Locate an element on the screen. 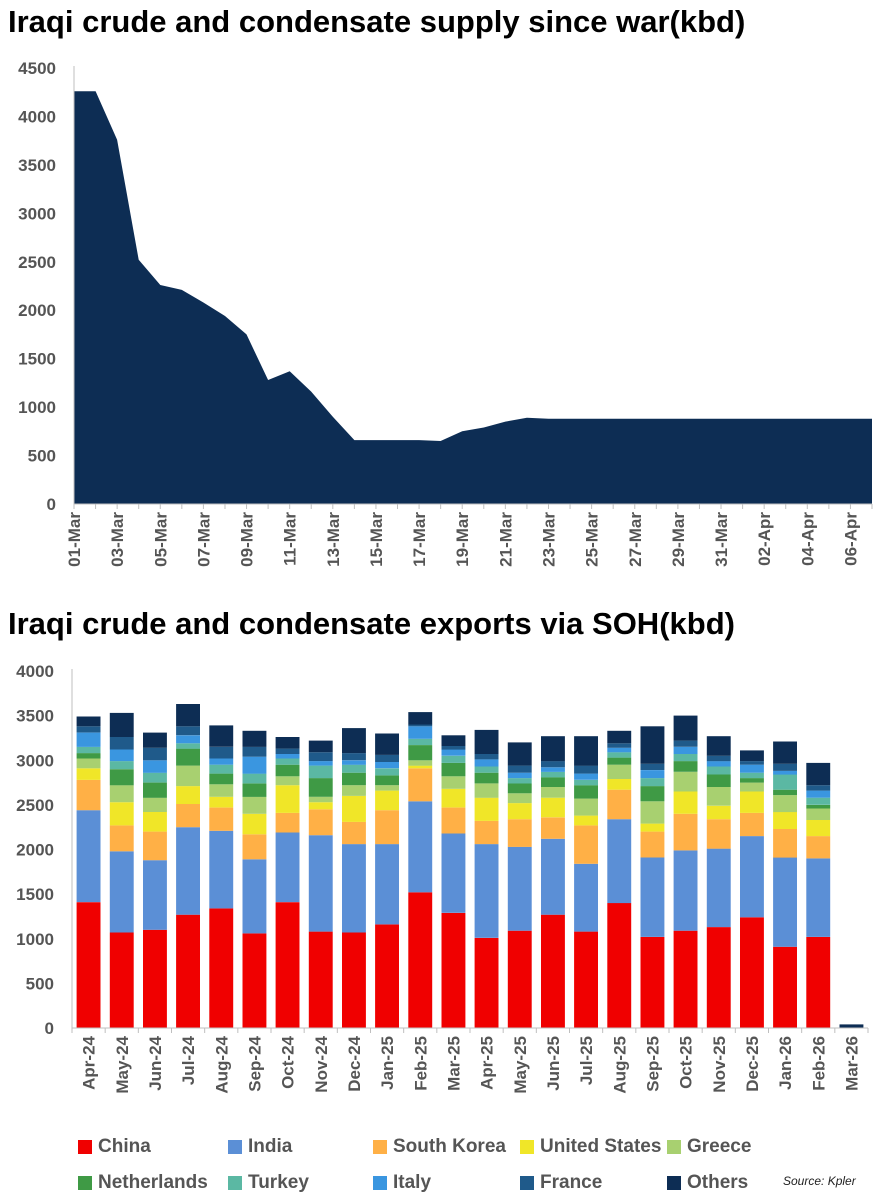 This screenshot has height=1200, width=891. x-tick-label: Jun-25 is located at coordinates (553, 1063).